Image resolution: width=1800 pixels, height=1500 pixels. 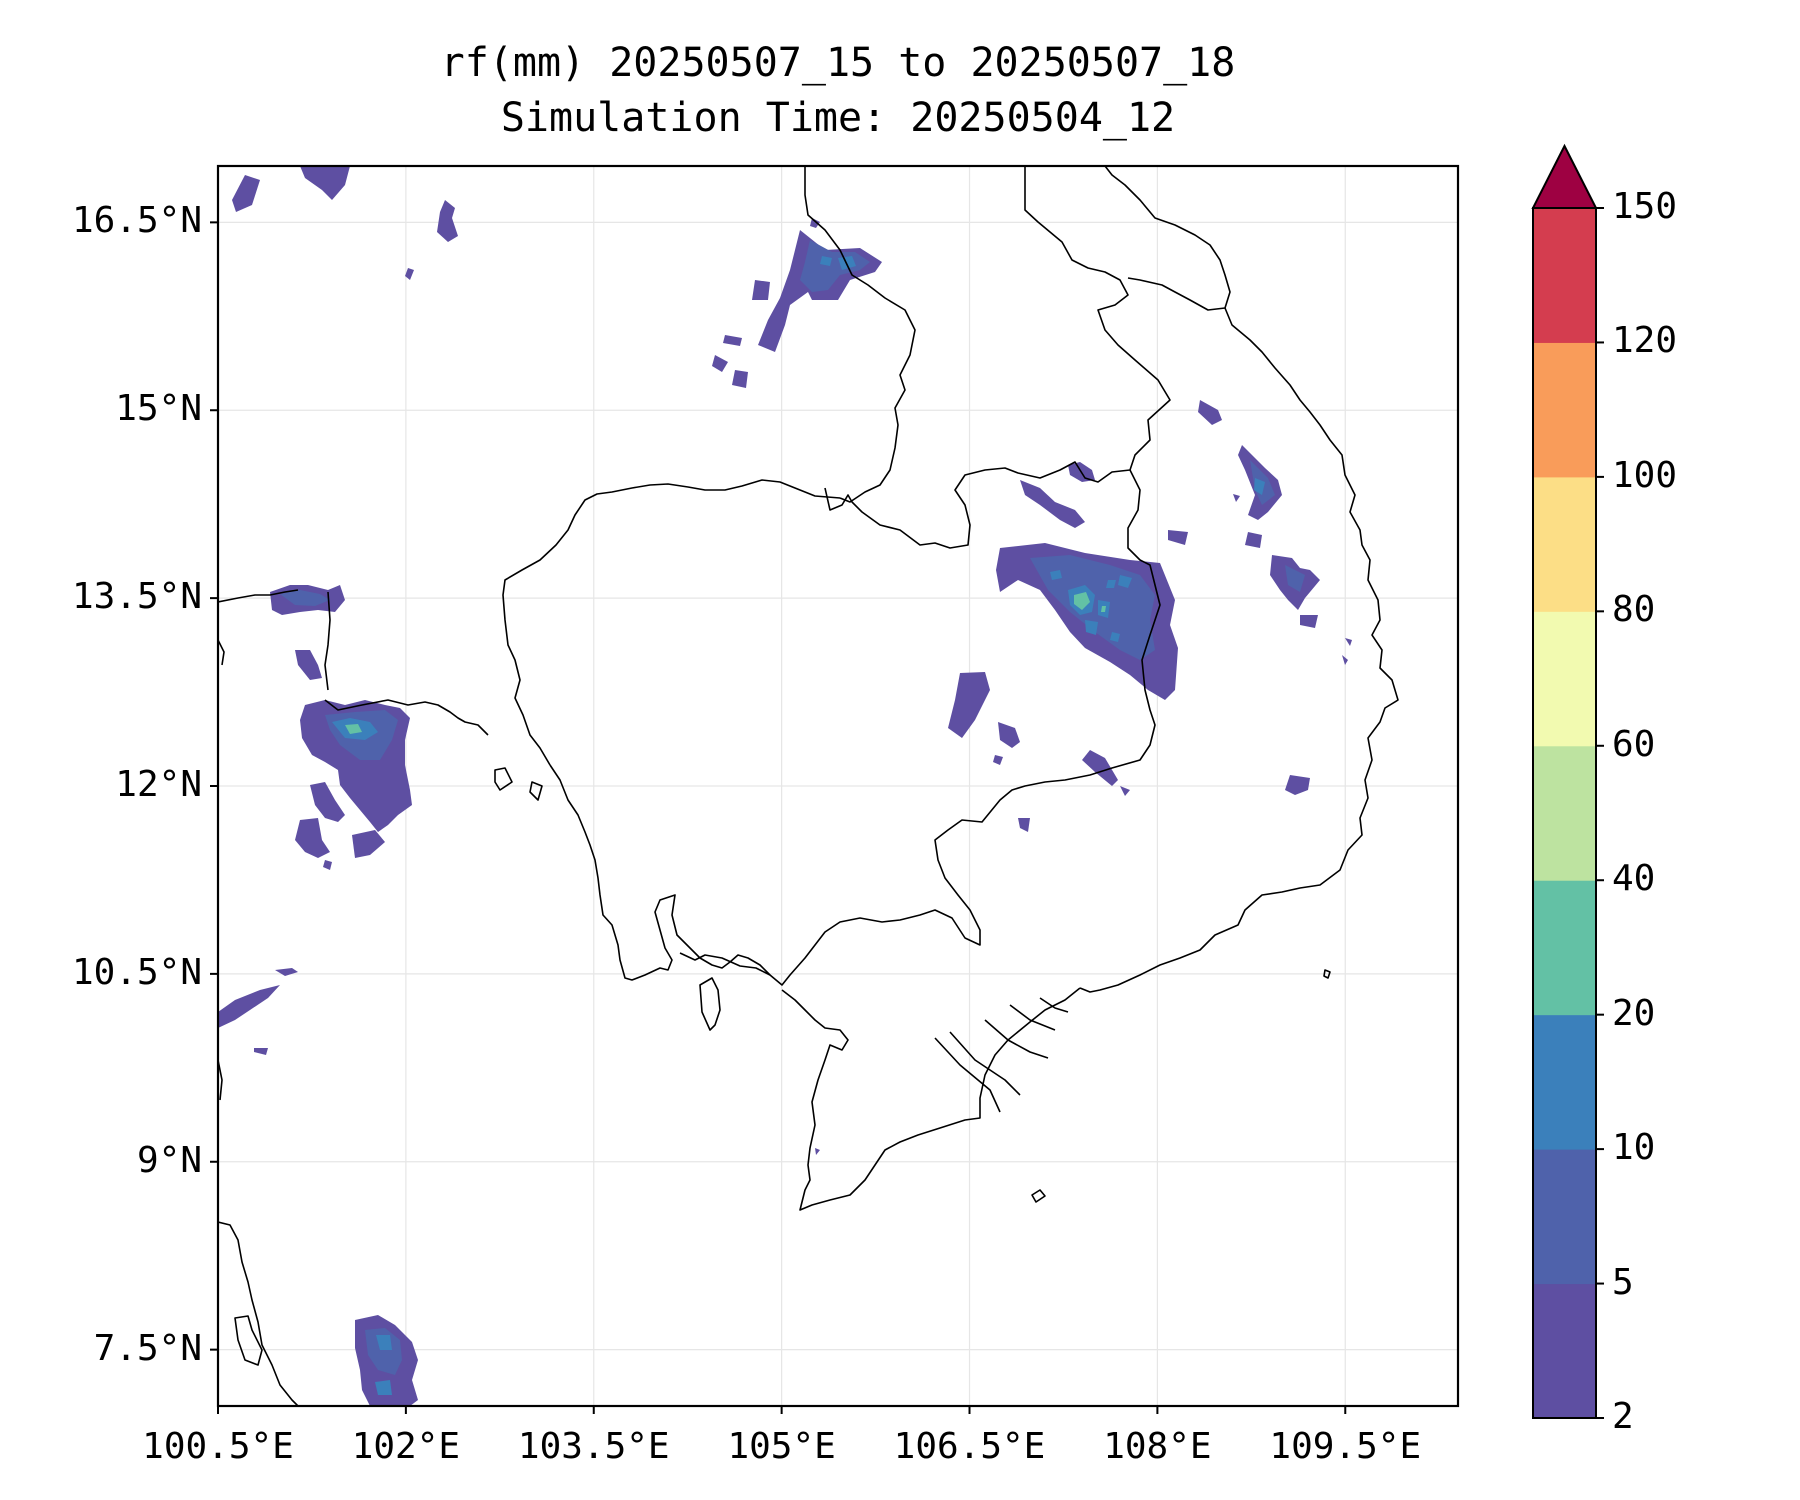 What do you see at coordinates (1157, 1446) in the screenshot?
I see `x-tick-label: 108°E` at bounding box center [1157, 1446].